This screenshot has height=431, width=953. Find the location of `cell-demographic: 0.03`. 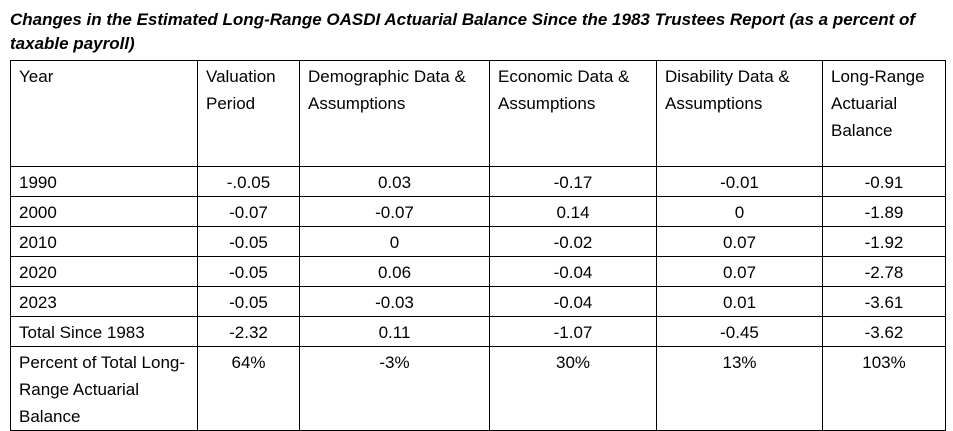

cell-demographic: 0.03 is located at coordinates (394, 181).